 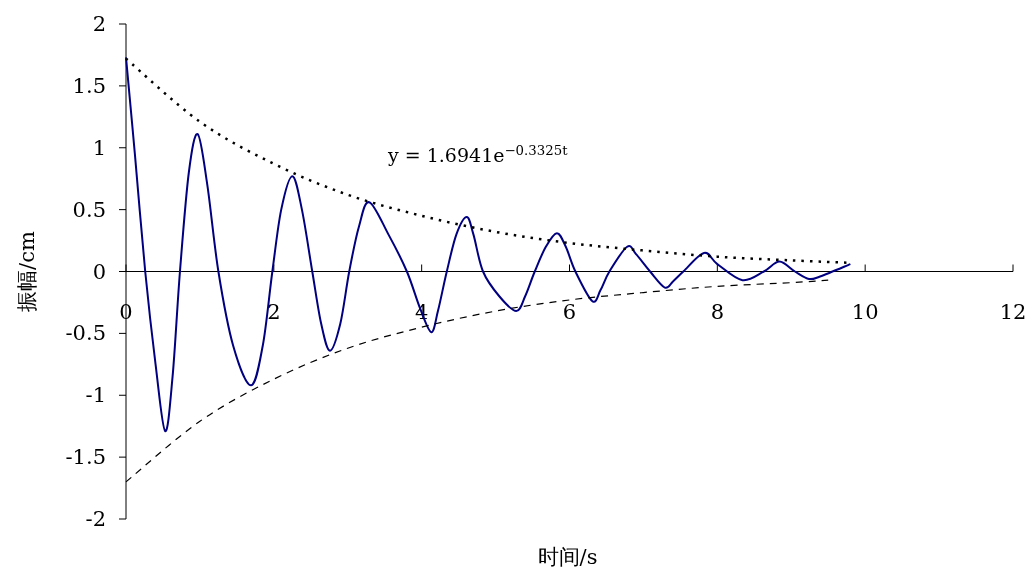 I want to click on x-tick-label: 10, so click(x=865, y=311).